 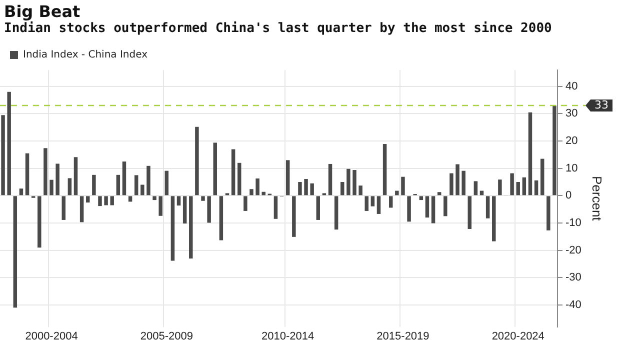 What do you see at coordinates (572, 168) in the screenshot?
I see `y-tick-label: 10` at bounding box center [572, 168].